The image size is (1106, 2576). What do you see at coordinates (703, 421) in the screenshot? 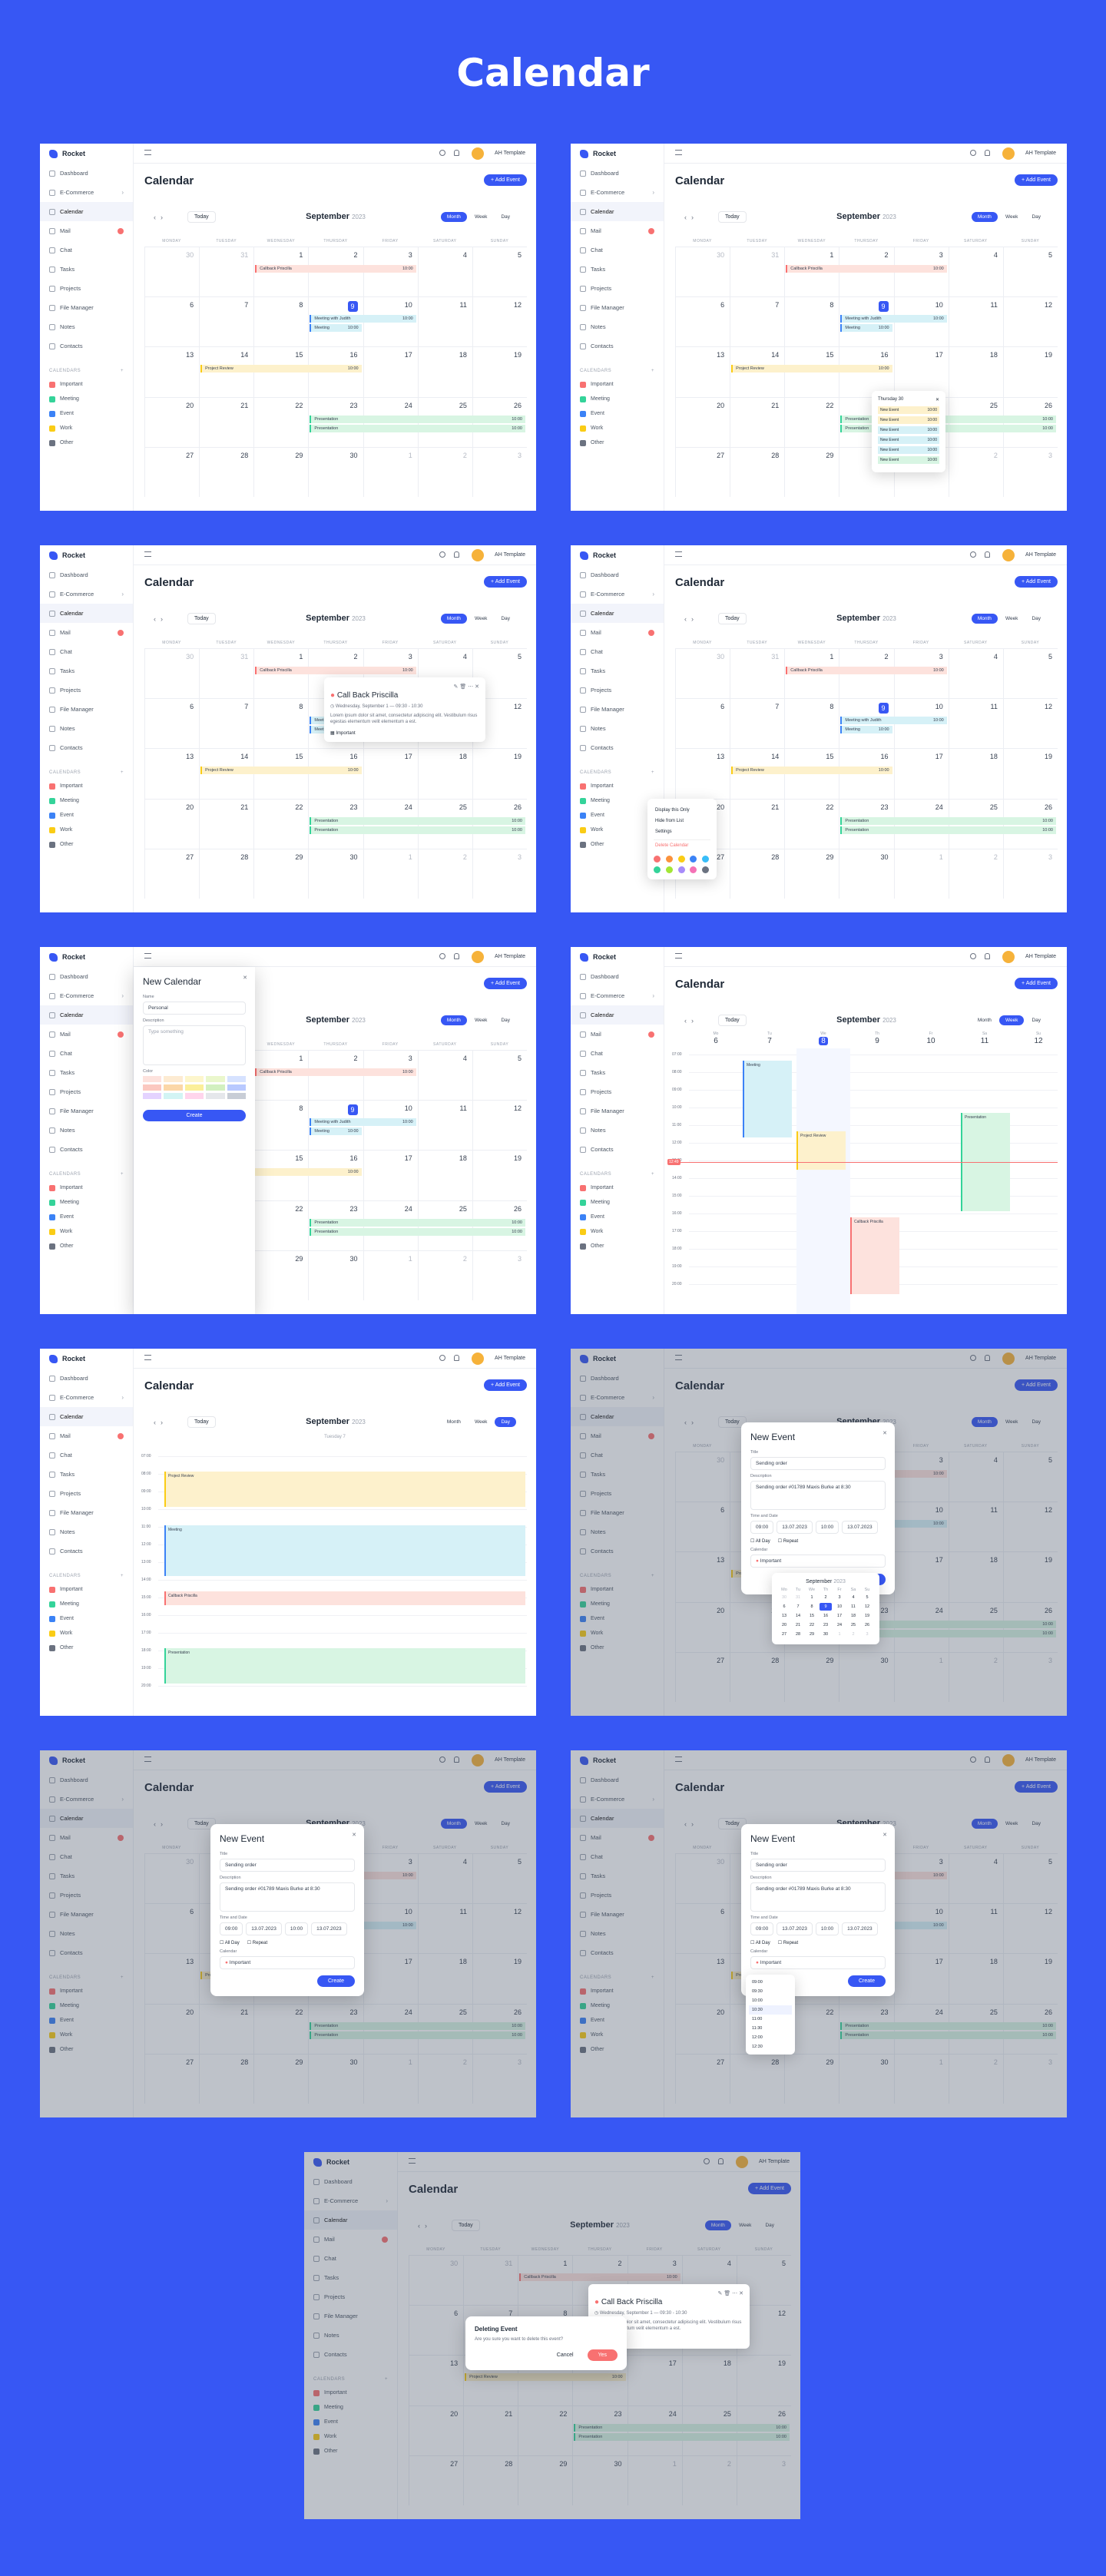
I see `day-cell: 20` at bounding box center [703, 421].